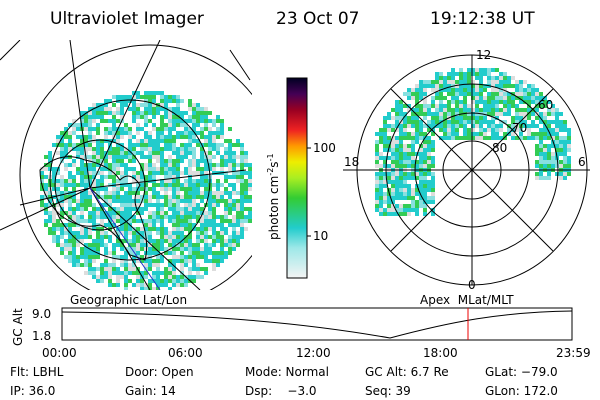 The image size is (600, 400). I want to click on colorbar-tick-label: 10, so click(320, 236).